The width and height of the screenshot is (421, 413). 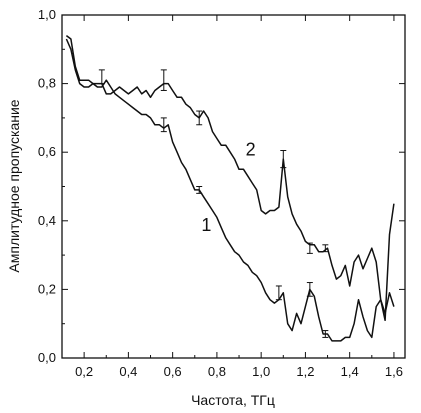 I want to click on series-labels: 12, so click(x=228, y=187).